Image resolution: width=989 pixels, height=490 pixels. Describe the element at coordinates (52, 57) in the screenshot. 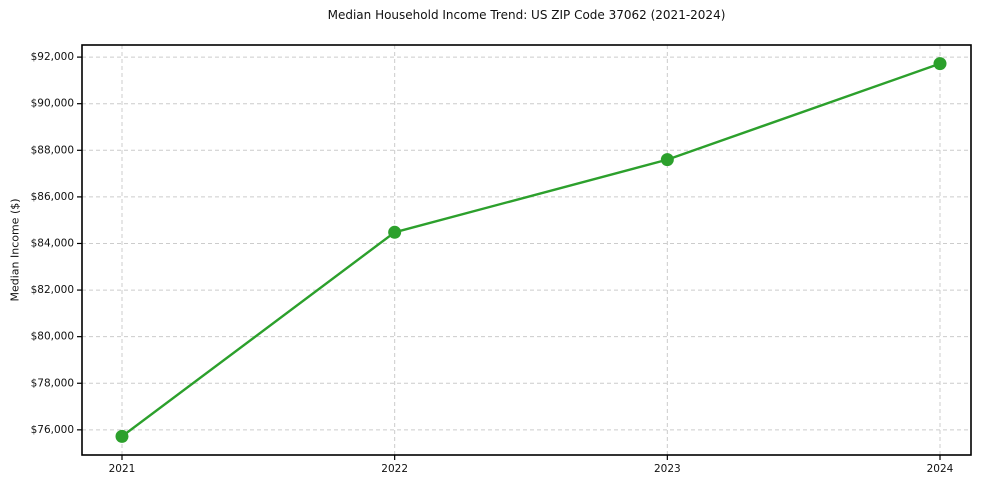

I see `y-tick-label-92000: $92,000` at that location.